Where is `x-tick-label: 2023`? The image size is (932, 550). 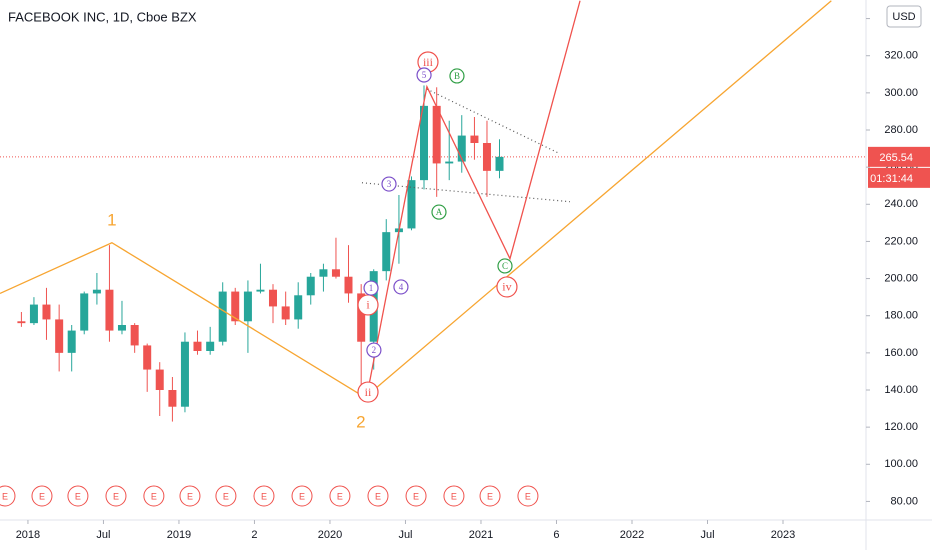 x-tick-label: 2023 is located at coordinates (783, 535).